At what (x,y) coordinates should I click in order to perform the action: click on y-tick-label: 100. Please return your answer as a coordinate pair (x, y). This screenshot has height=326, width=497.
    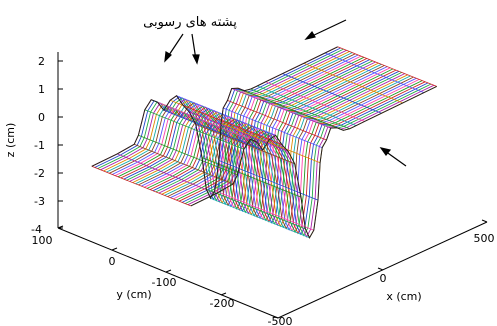
    Looking at the image, I should click on (42, 240).